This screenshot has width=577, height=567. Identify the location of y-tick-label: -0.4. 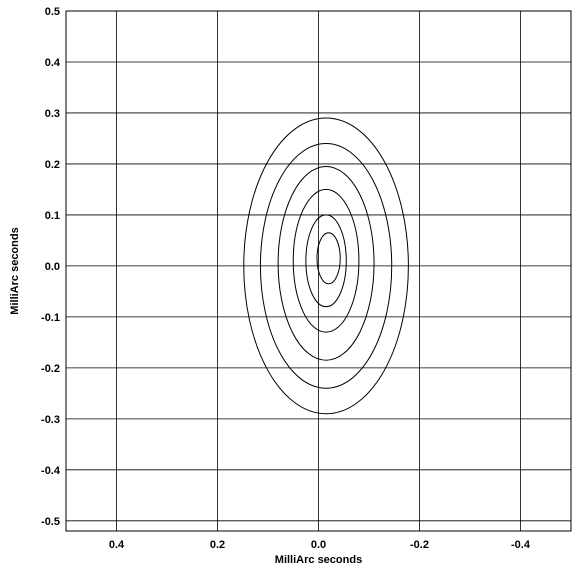
(51, 471).